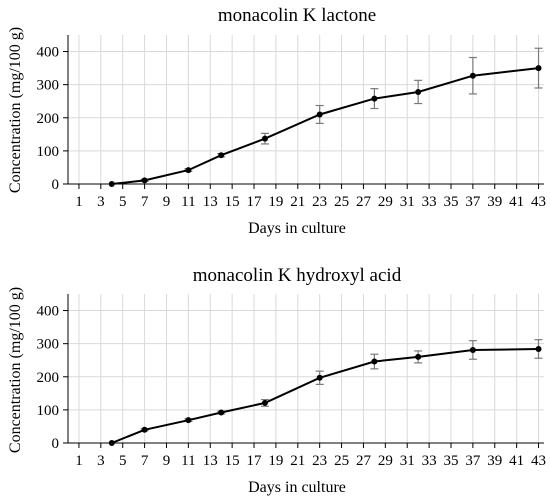  I want to click on chart-title: monacolin K lactone, so click(297, 15).